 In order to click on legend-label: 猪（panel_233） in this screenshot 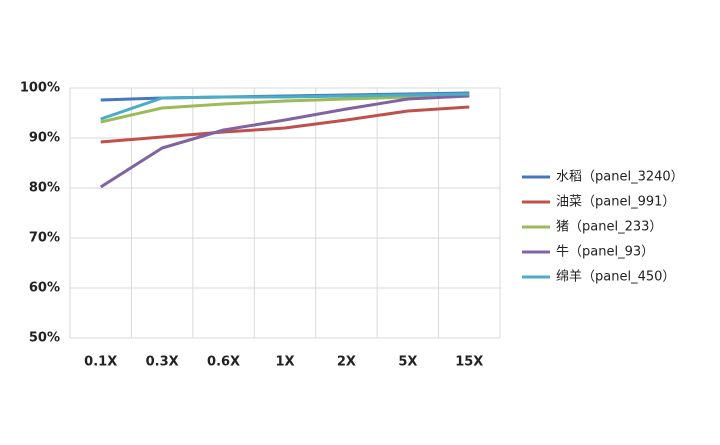, I will do `click(609, 227)`.